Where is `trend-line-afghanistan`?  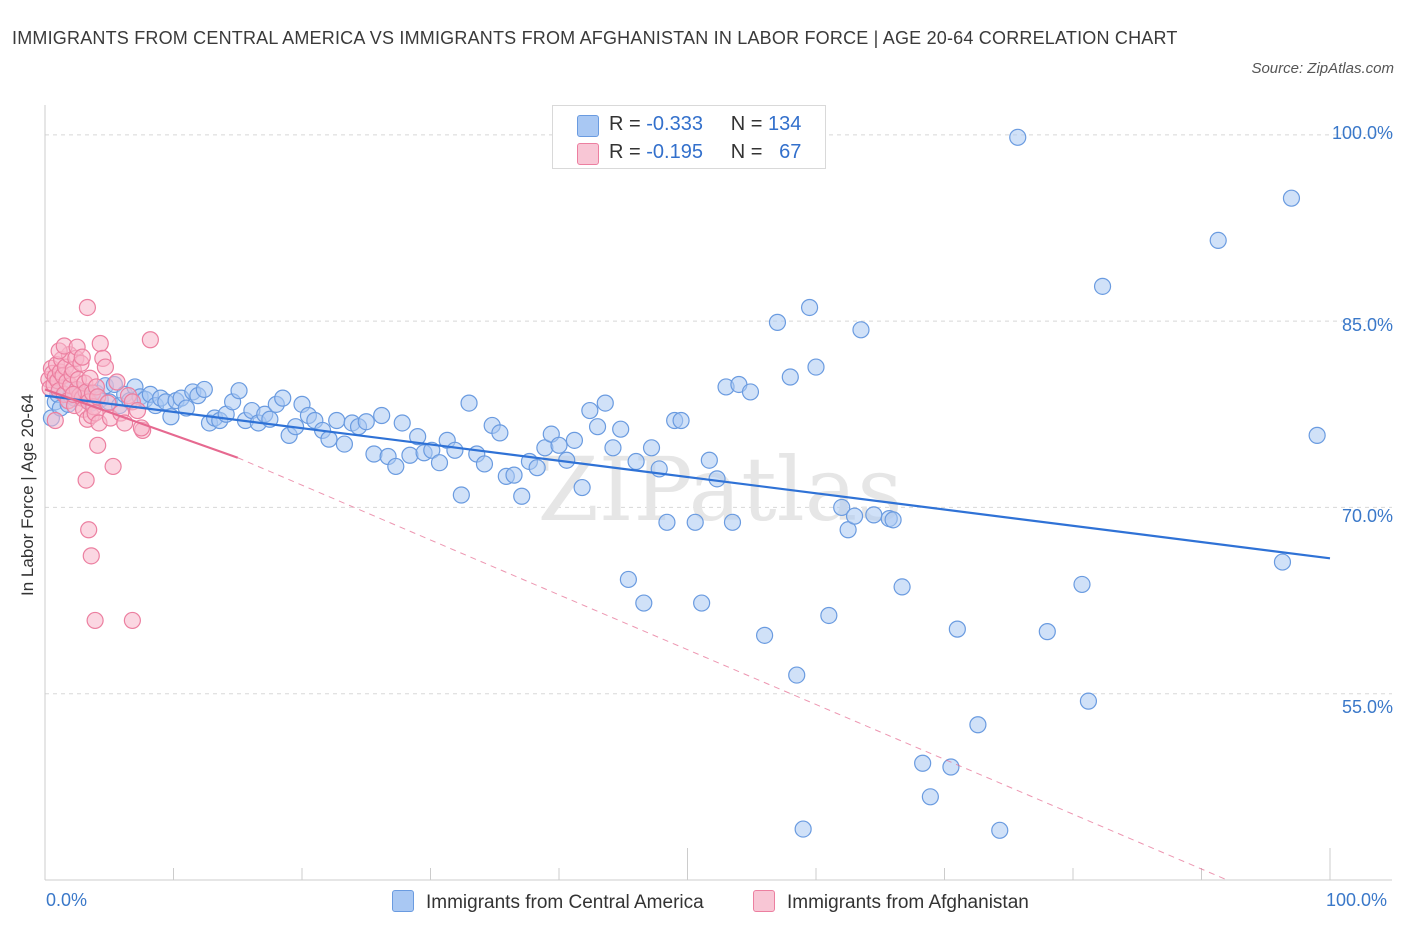 trend-line-afghanistan is located at coordinates (141, 423).